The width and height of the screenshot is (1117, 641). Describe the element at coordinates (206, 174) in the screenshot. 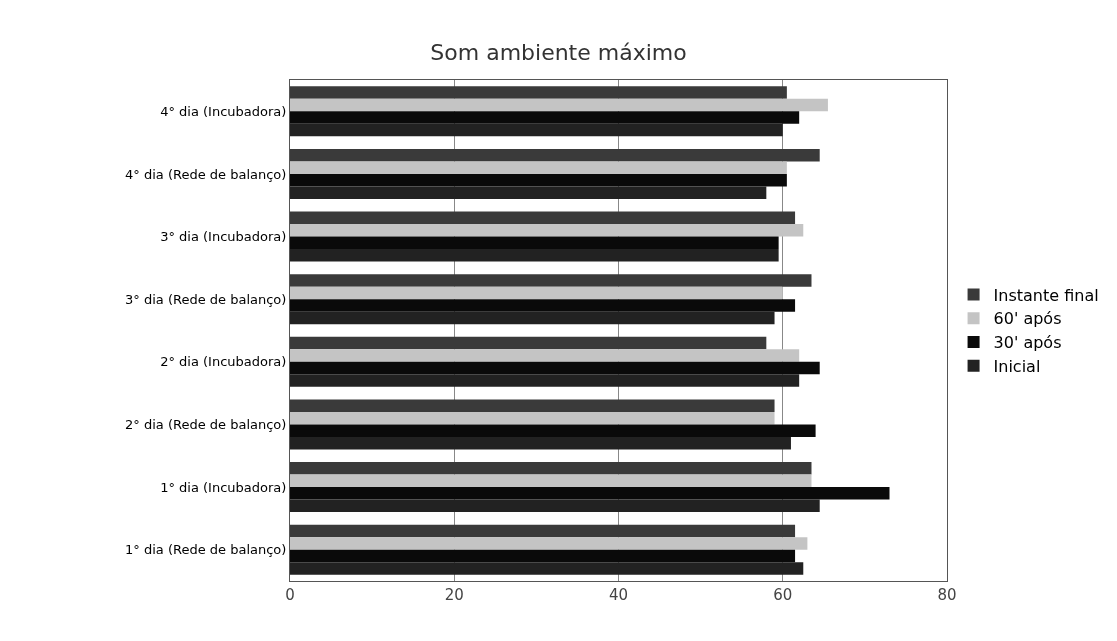

I see `y-tick-label: 4° dia (Rede de balanço)` at that location.